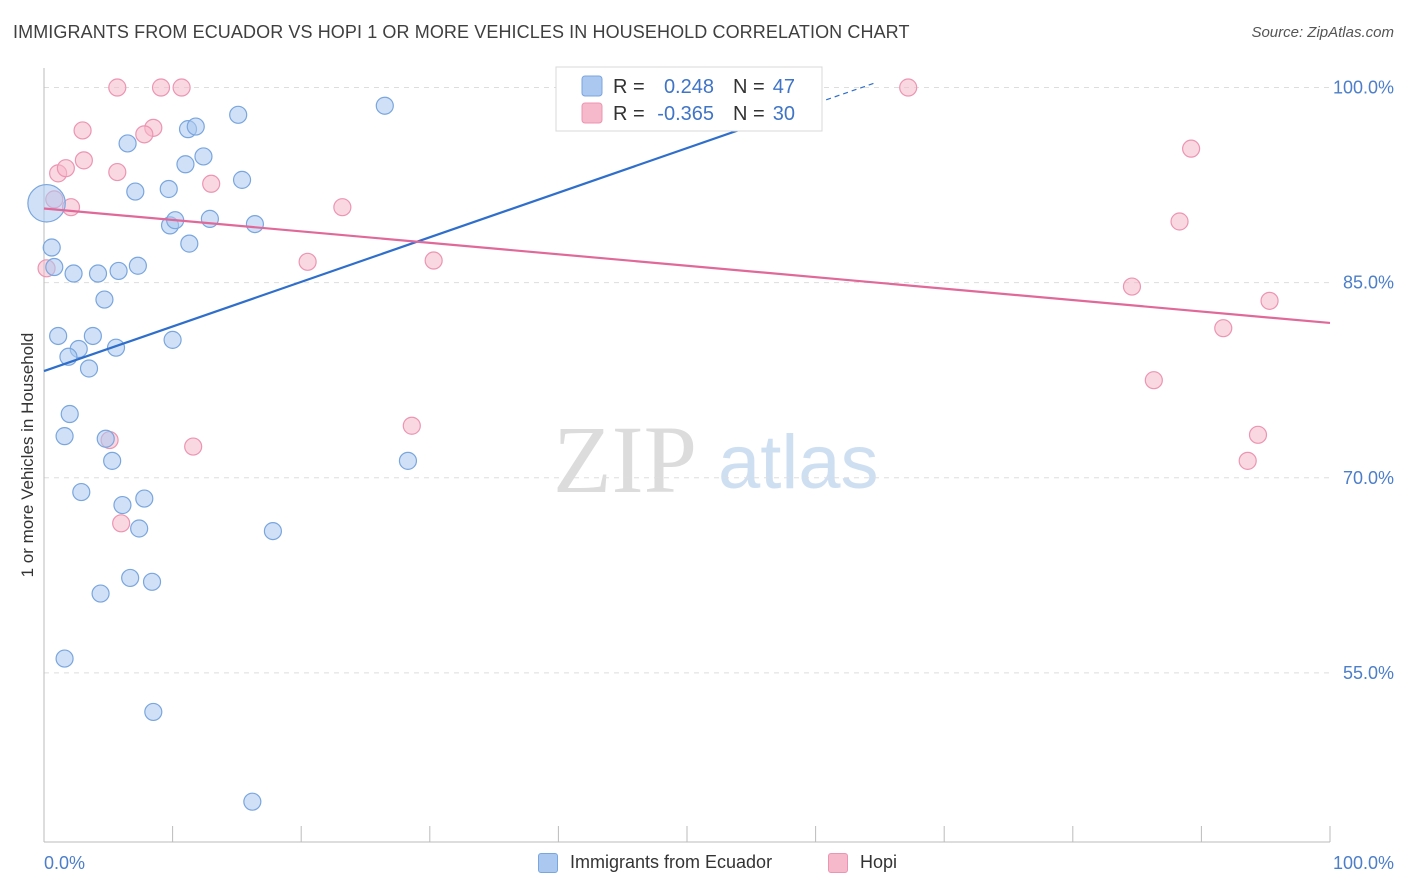 The image size is (1406, 892). Describe the element at coordinates (687, 834) in the screenshot. I see `x-ticks` at that location.